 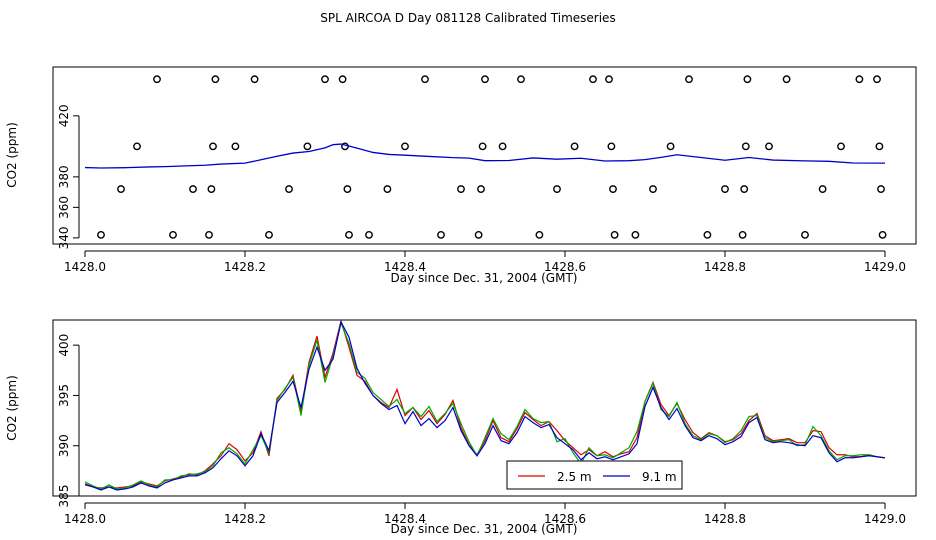 I want to click on y-axis-label-top: CO2 (ppm), so click(x=12, y=155).